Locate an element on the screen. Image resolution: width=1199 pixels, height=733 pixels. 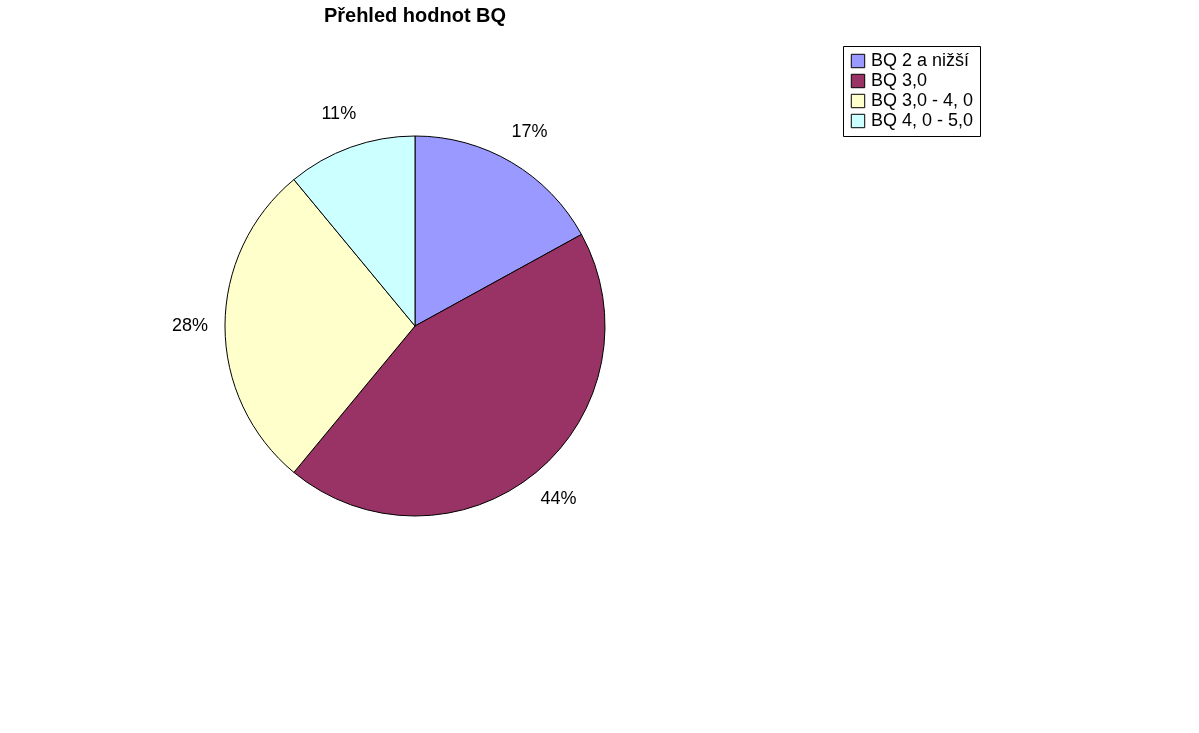
data-label: 44% is located at coordinates (558, 498).